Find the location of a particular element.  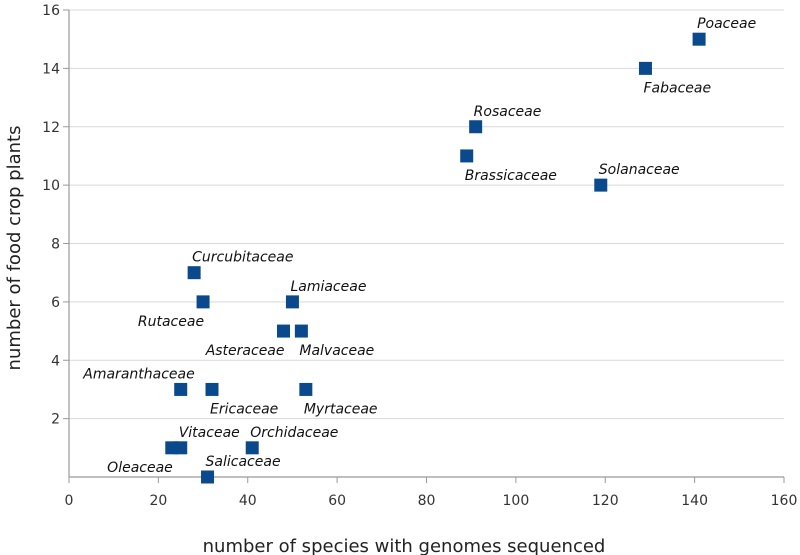

label-vitaceae: Vitaceae is located at coordinates (209, 433).